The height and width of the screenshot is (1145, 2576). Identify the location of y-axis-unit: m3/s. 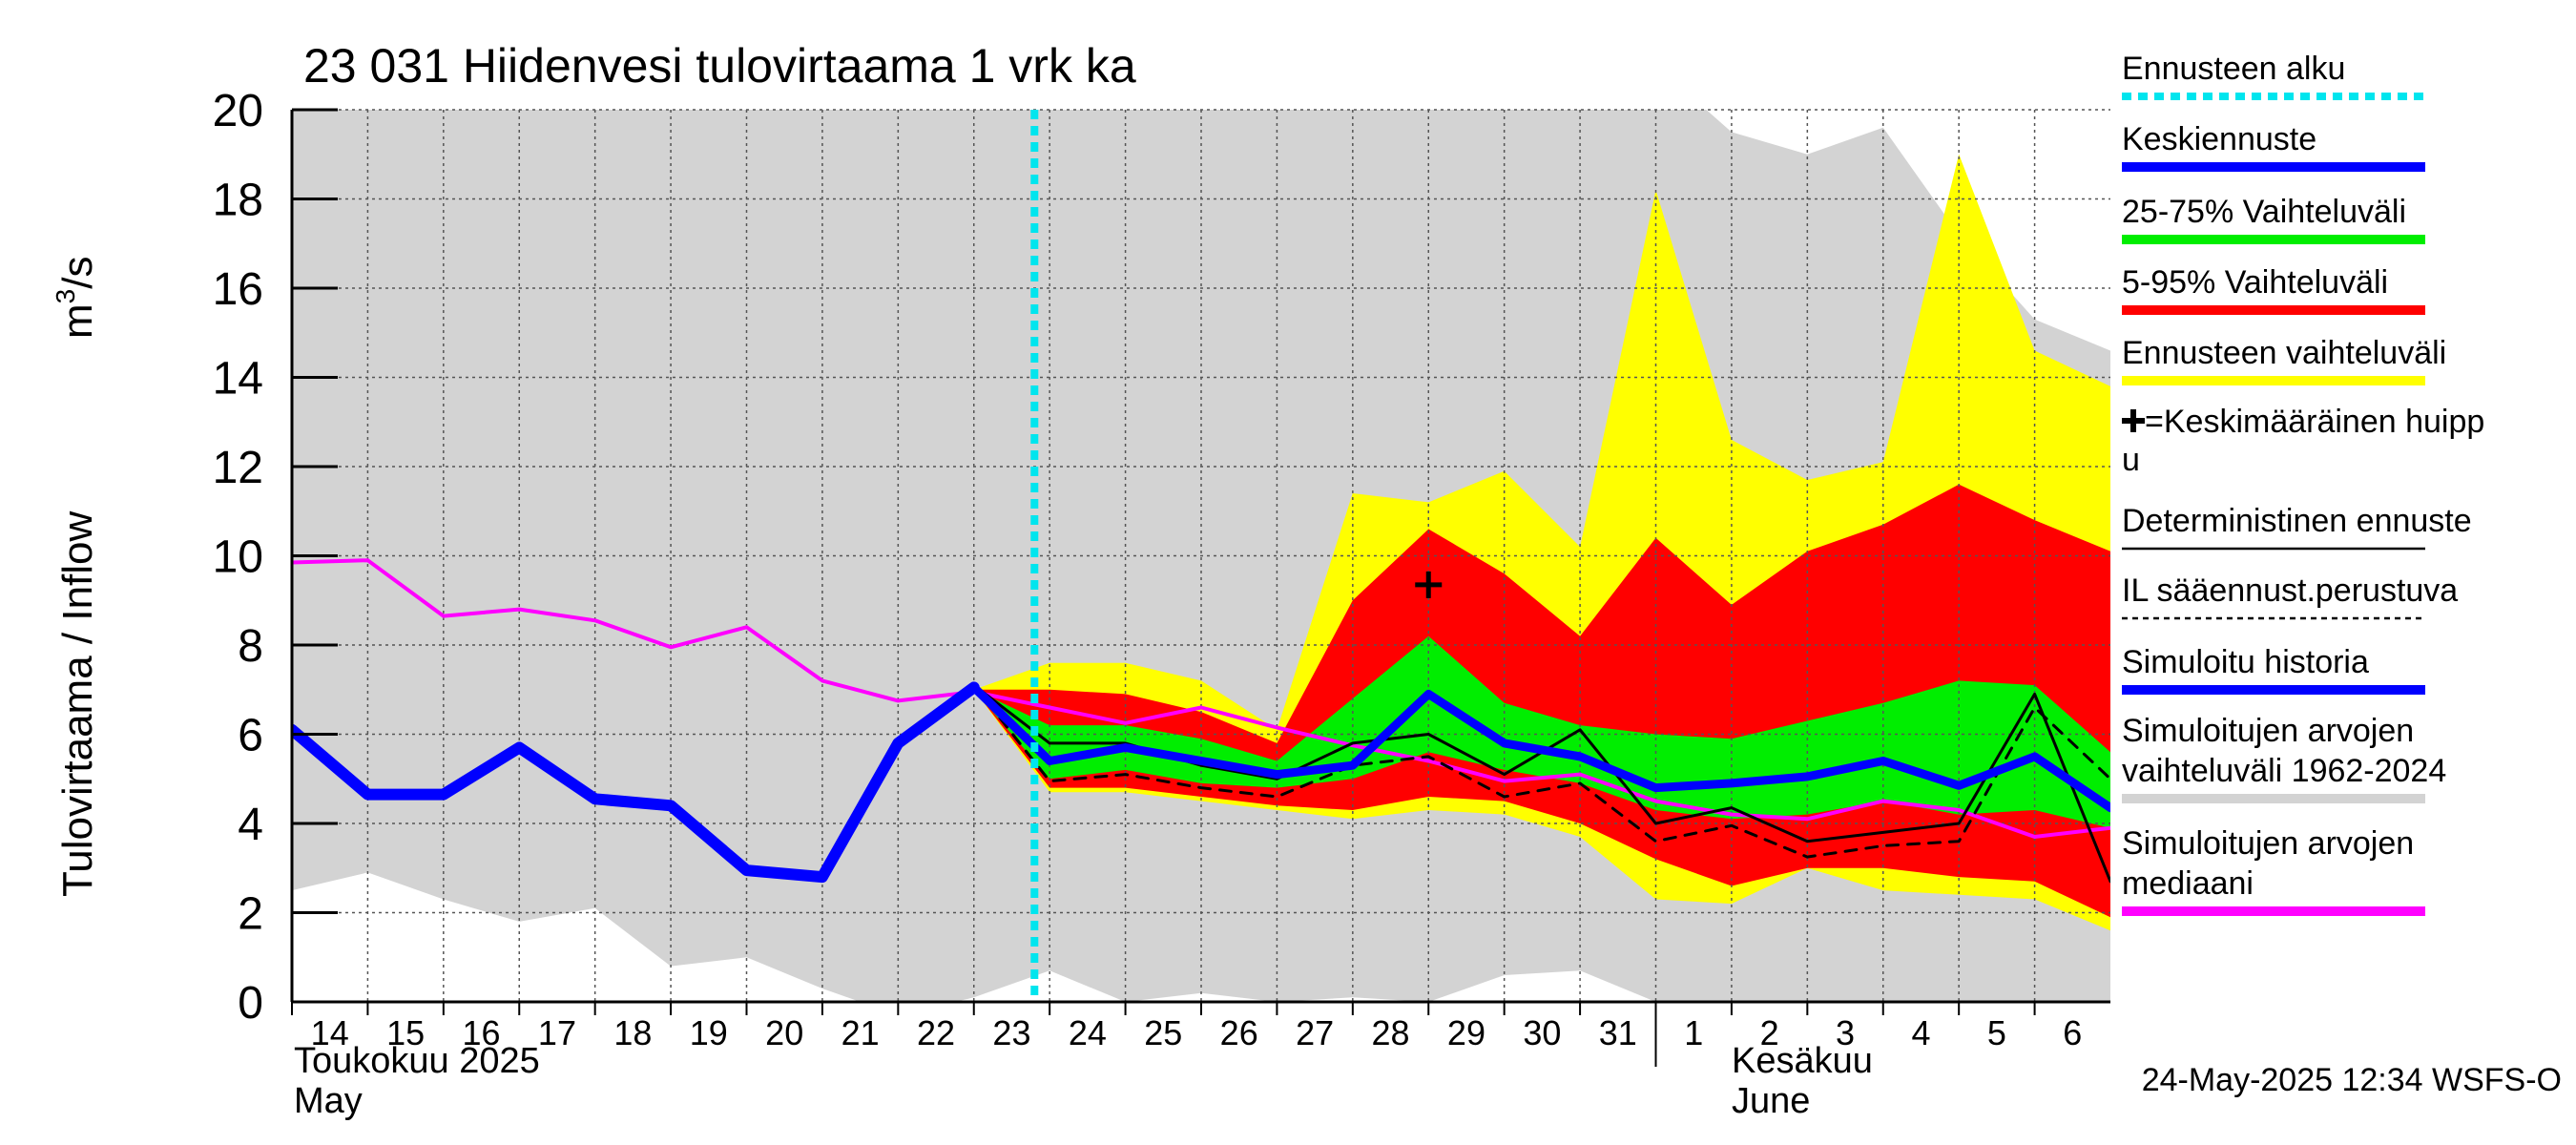
(76, 298).